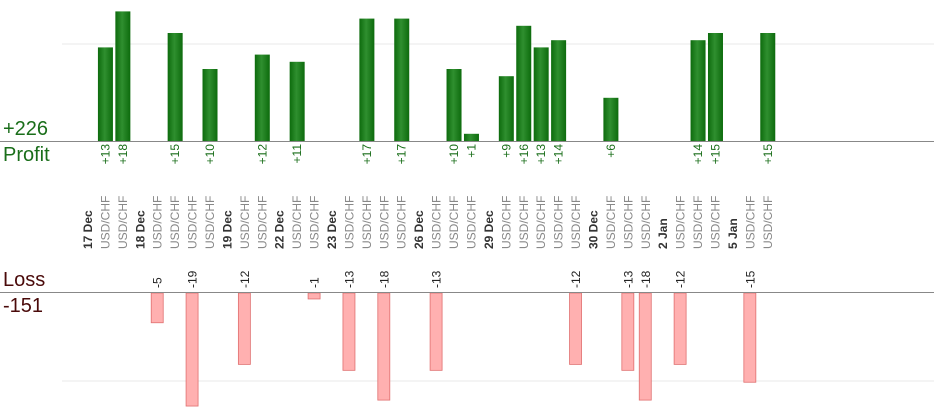  What do you see at coordinates (750, 279) in the screenshot?
I see `loss-value-label: -15` at bounding box center [750, 279].